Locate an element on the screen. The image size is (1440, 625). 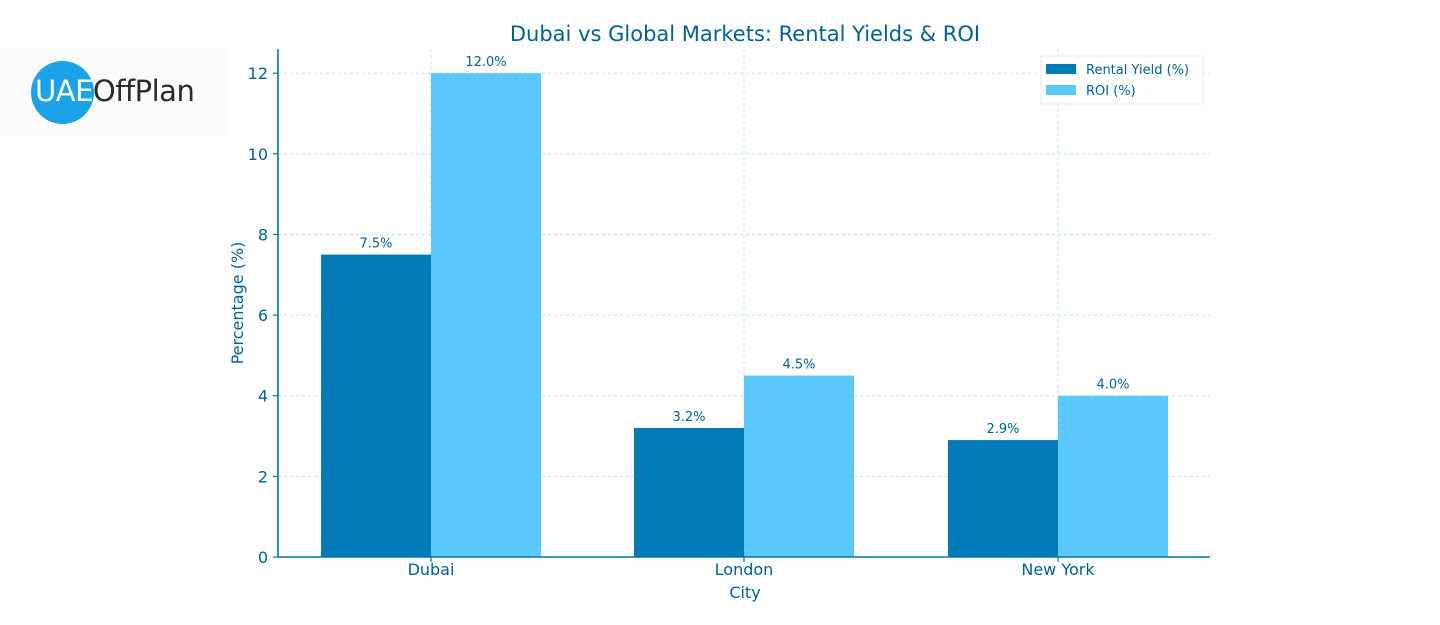
legend-swatch-roi is located at coordinates (1061, 90).